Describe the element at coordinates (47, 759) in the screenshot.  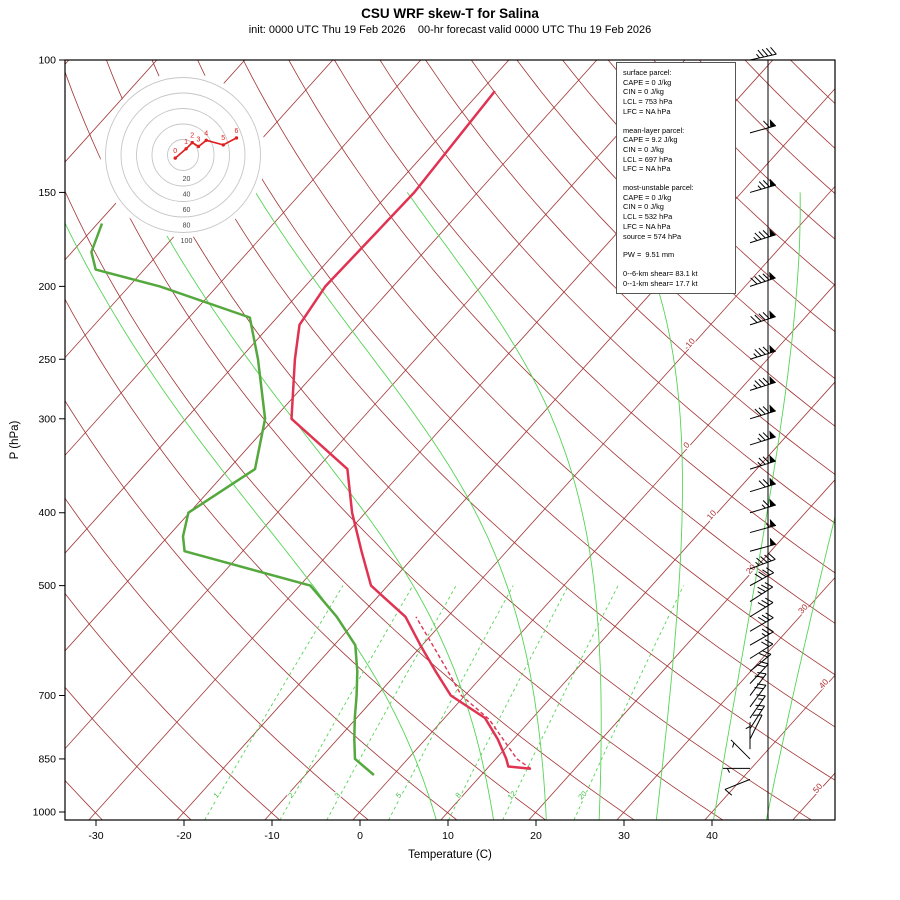
I see `svg-text: 850` at that location.